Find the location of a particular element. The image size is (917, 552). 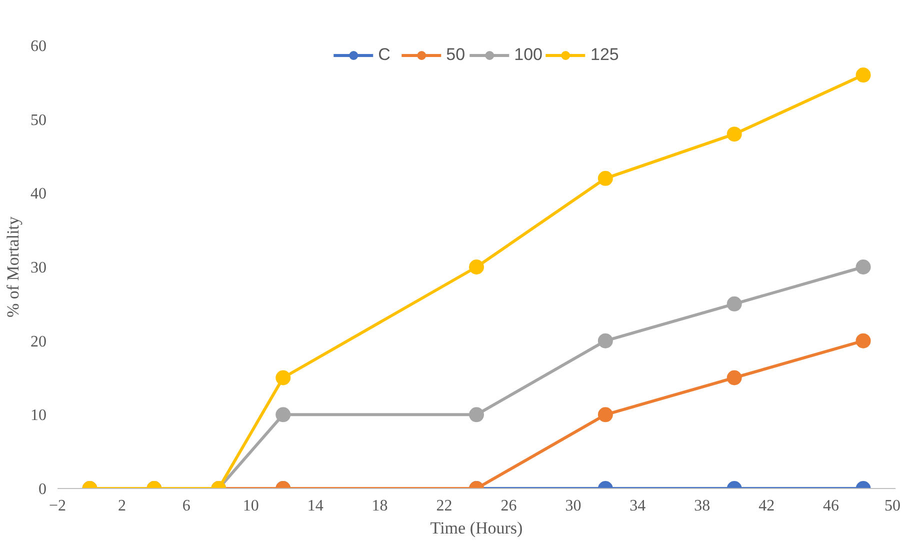

x-tick-label: 46 is located at coordinates (831, 506).